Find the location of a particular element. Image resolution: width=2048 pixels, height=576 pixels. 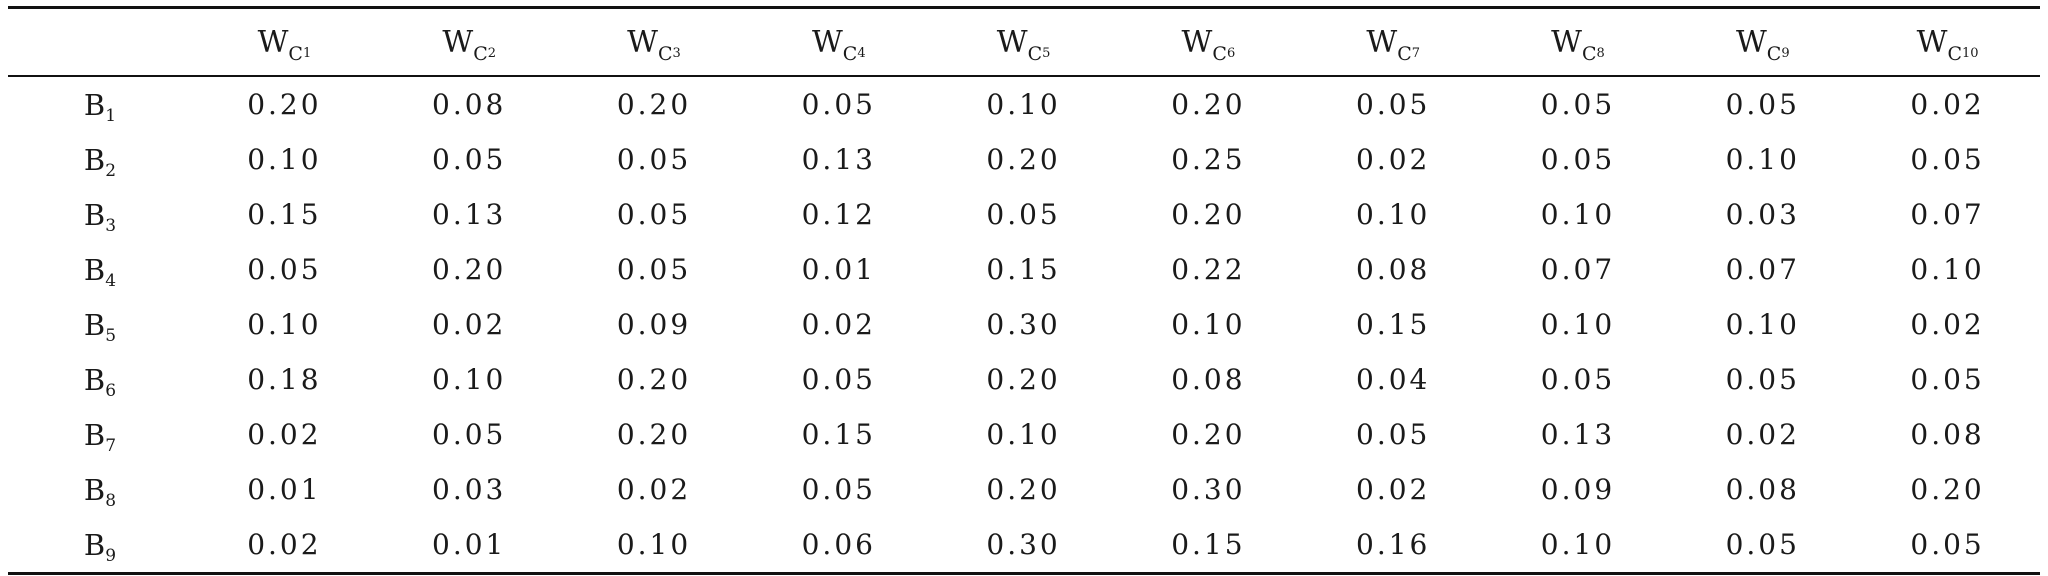

row-label-sub: 5 is located at coordinates (111, 335).